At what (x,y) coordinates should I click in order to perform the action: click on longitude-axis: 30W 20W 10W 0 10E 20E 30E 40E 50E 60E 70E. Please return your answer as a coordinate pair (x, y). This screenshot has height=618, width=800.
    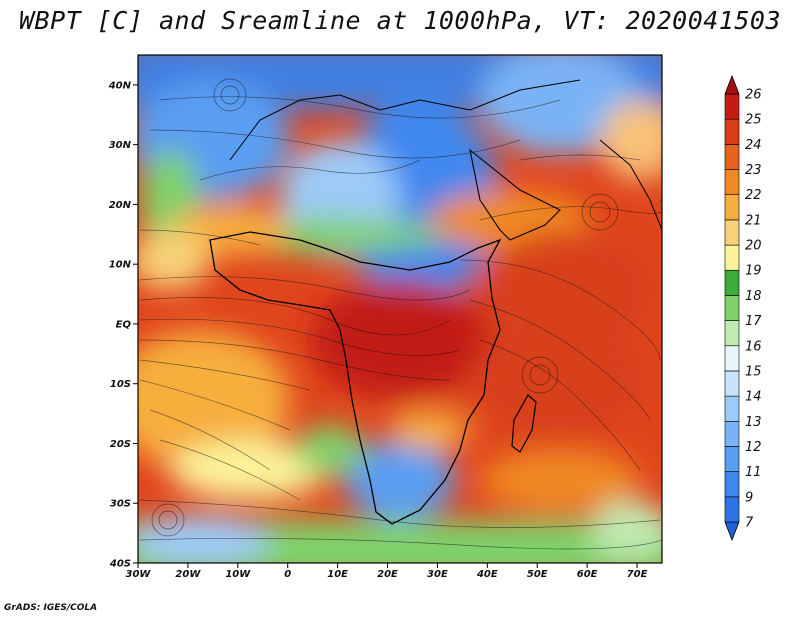
    Looking at the image, I should click on (387, 571).